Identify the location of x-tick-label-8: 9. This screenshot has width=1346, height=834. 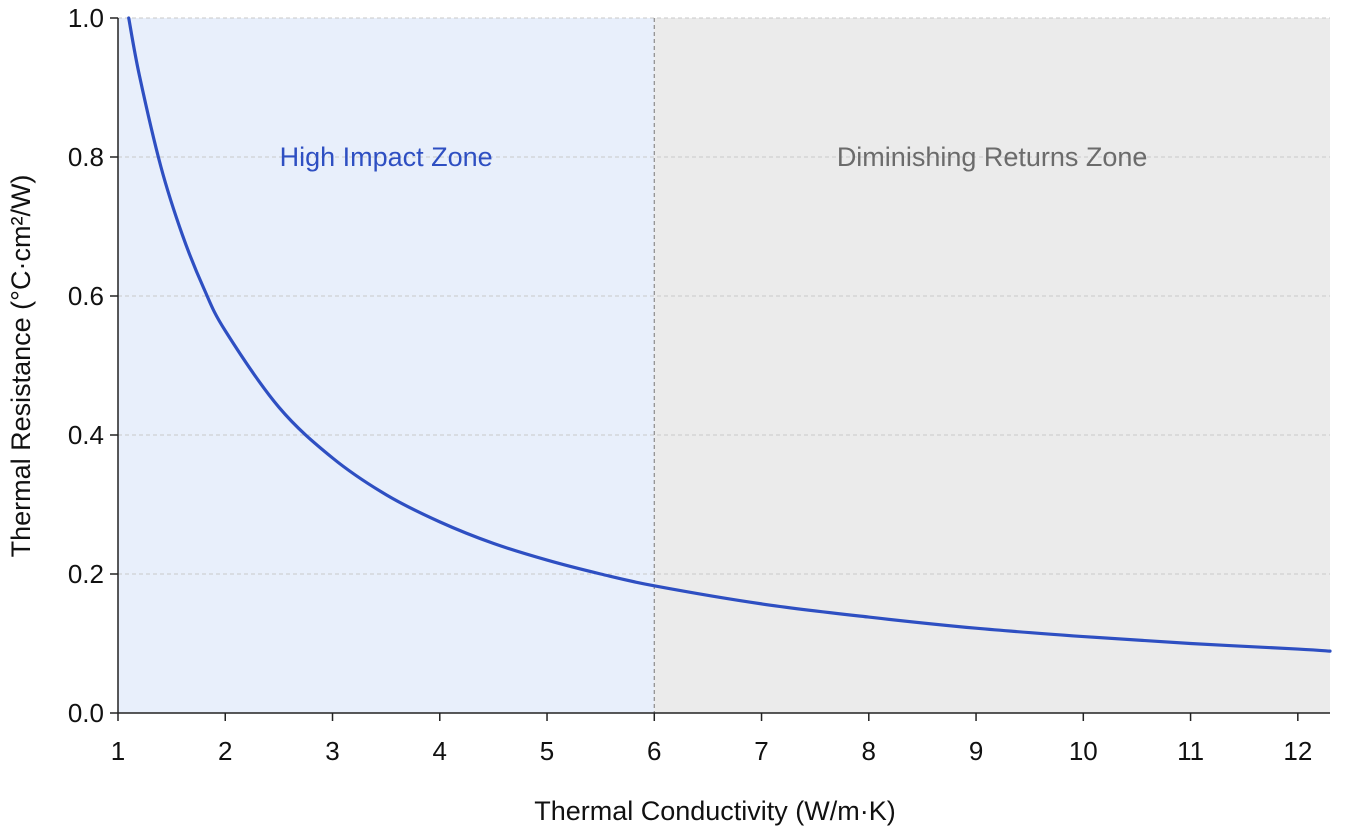
(976, 751).